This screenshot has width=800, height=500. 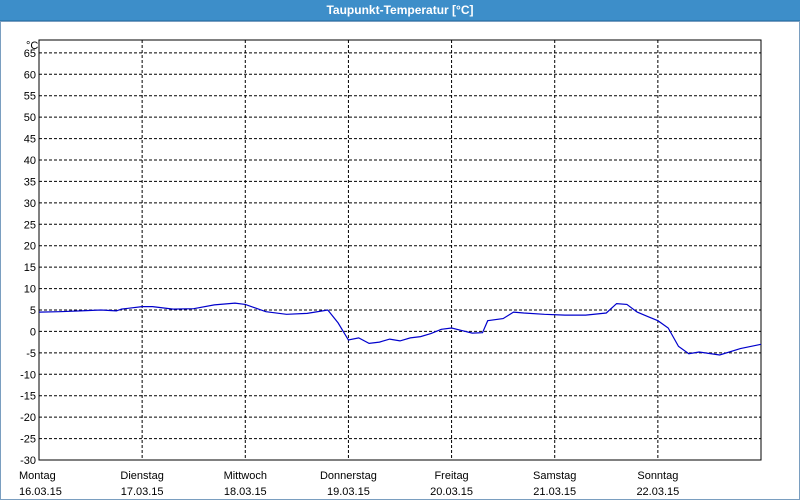 I want to click on x-tick-date: 16.03.15, so click(x=40, y=492).